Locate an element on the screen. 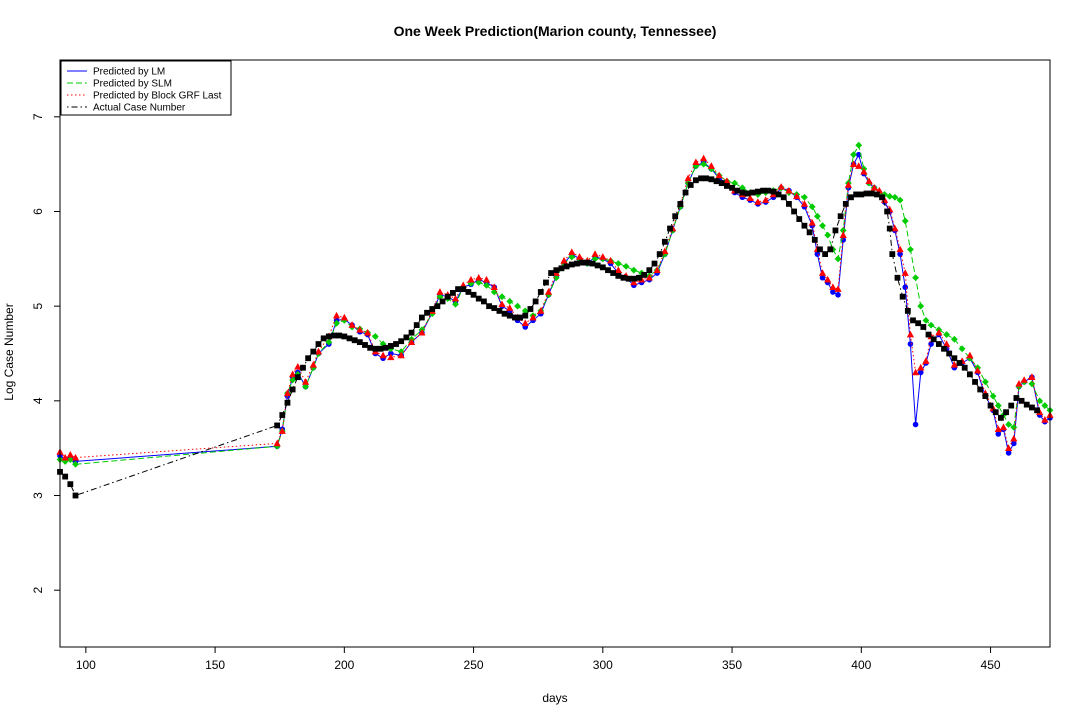 This screenshot has height=720, width=1080. legend-label: Predicted by SLM is located at coordinates (132, 84).